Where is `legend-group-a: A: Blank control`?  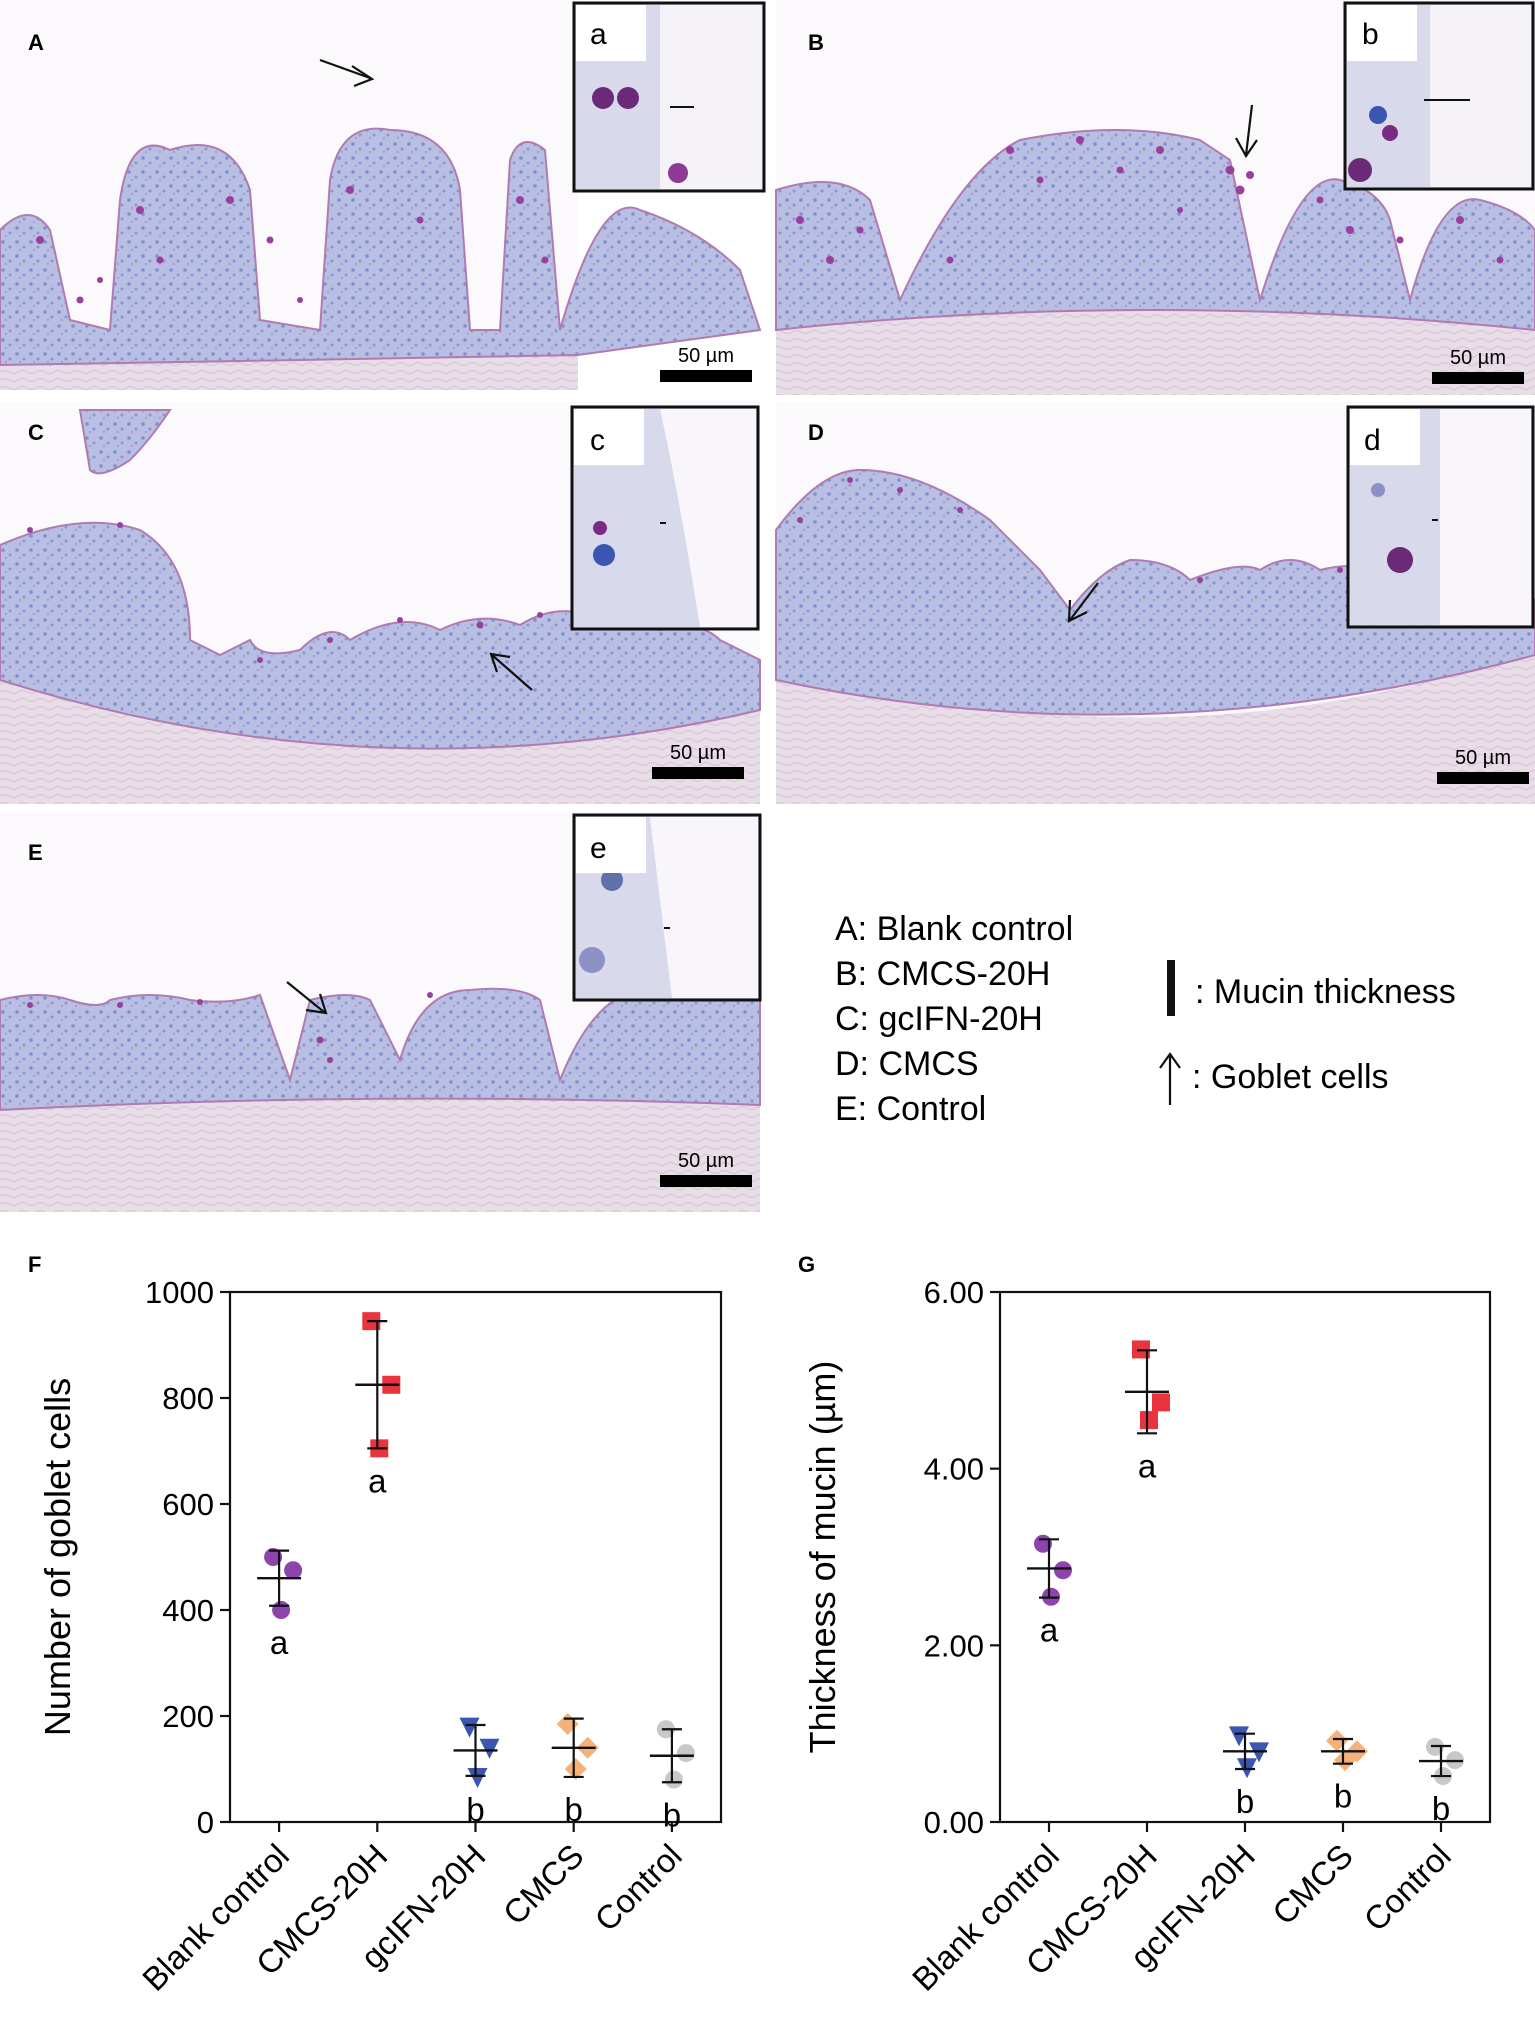
legend-group-a: A: Blank control is located at coordinates (954, 929).